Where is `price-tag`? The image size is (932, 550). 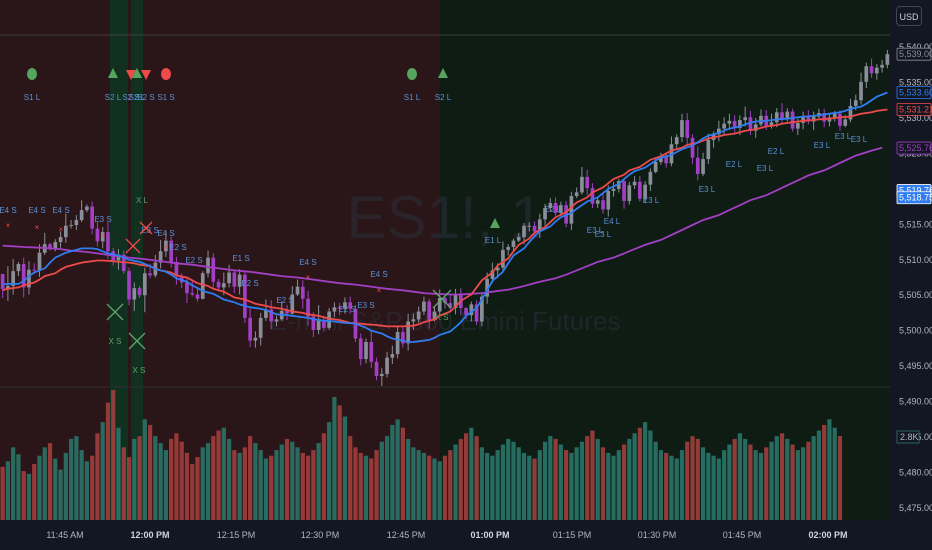 price-tag is located at coordinates (914, 148).